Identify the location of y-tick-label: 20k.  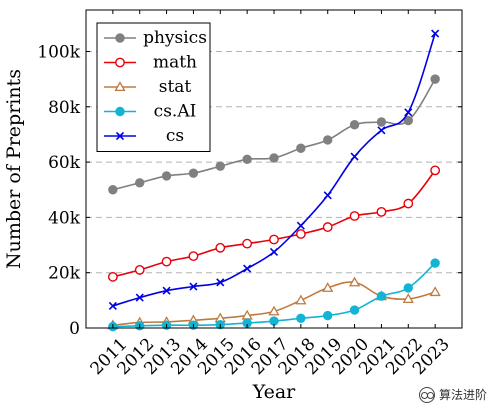
(64, 274).